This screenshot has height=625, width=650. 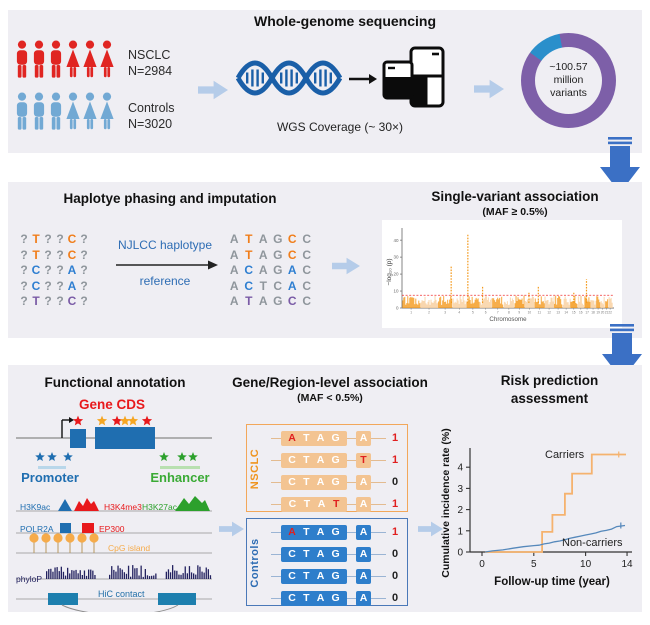 I want to click on variants-donut-label: ~100.57 million variants, so click(x=568, y=80).